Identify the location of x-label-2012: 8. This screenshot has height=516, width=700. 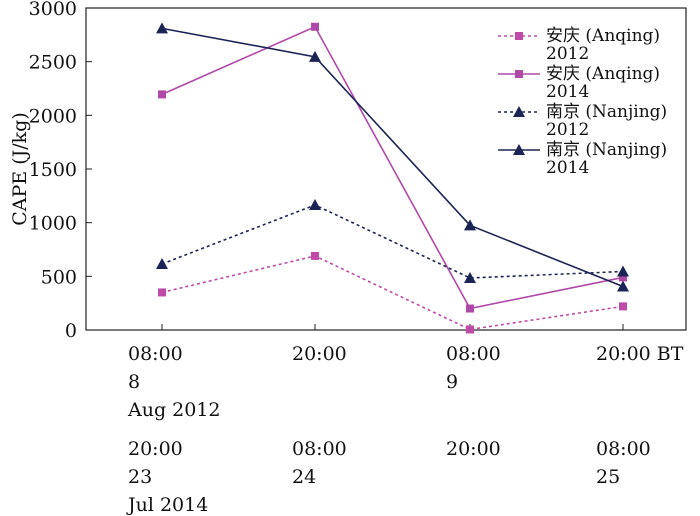
(134, 382).